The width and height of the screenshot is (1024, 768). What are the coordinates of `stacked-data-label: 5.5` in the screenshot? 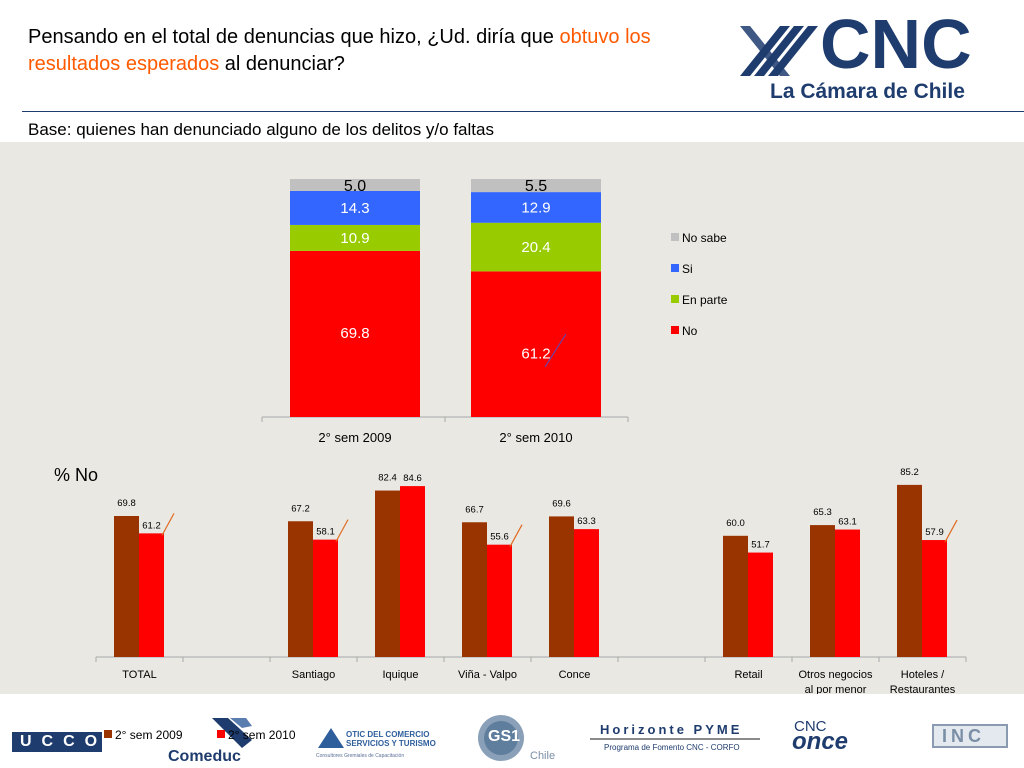 It's located at (536, 186).